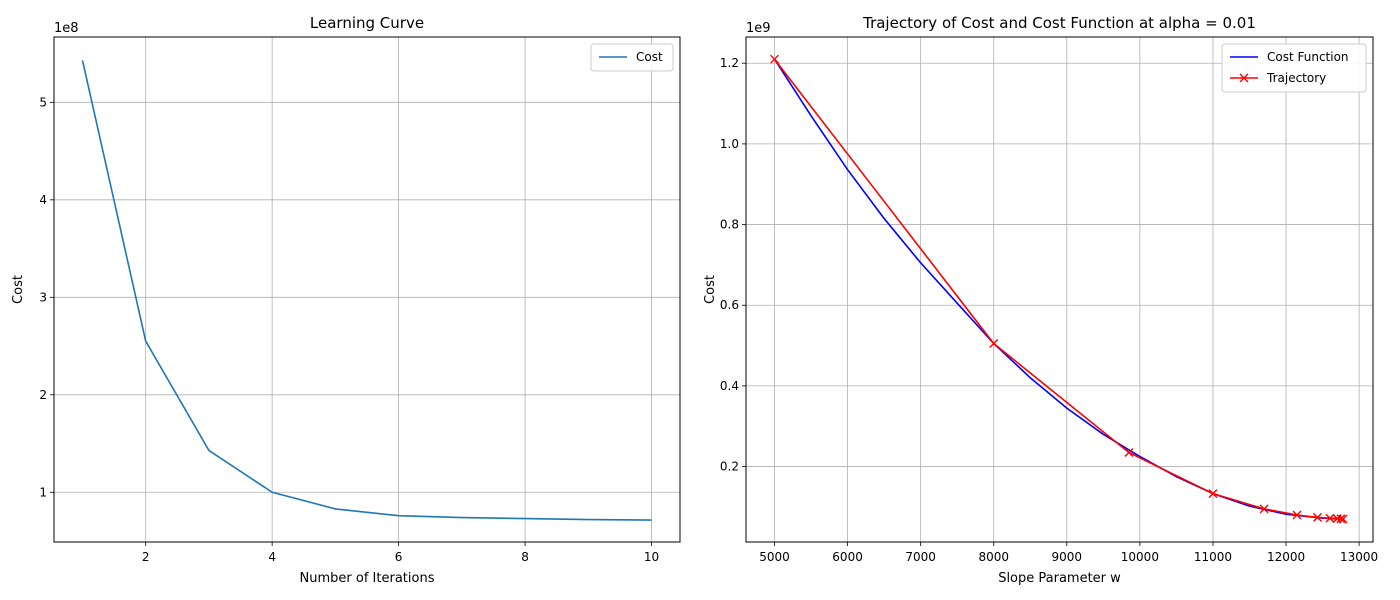 This screenshot has height=600, width=1400. What do you see at coordinates (272, 557) in the screenshot?
I see `x-tick-label: 4` at bounding box center [272, 557].